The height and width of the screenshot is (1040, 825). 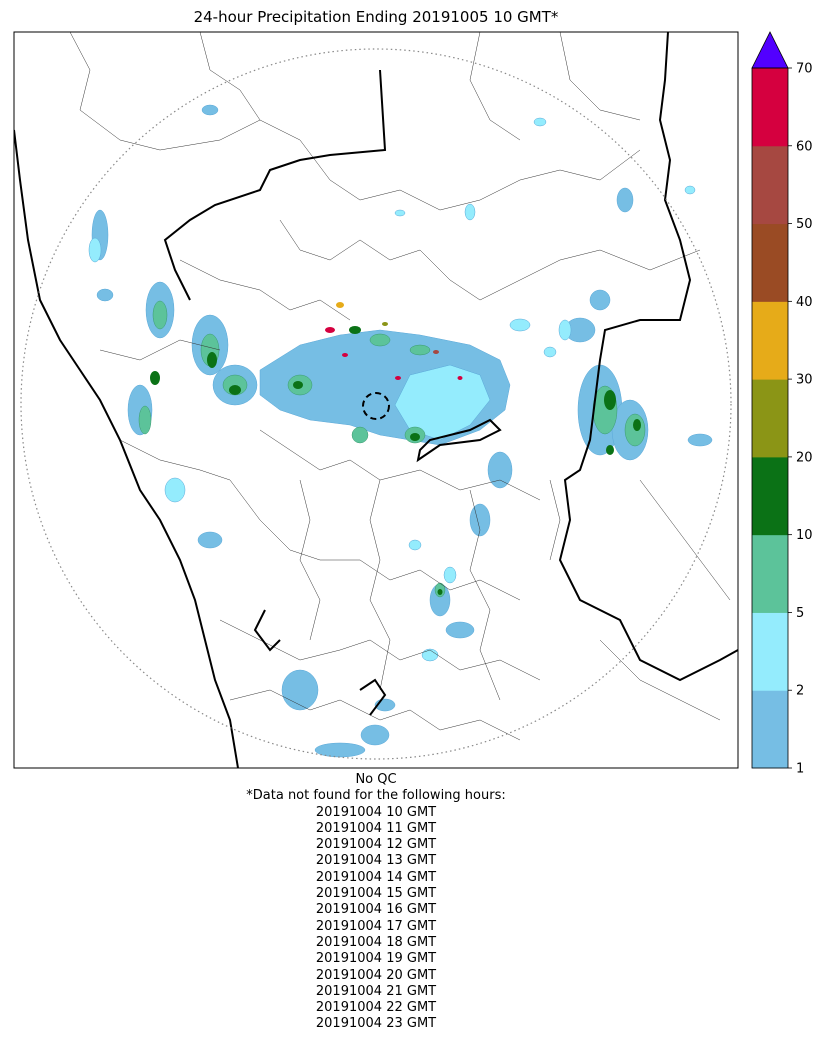 I want to click on colorbar-frame, so click(x=770, y=418).